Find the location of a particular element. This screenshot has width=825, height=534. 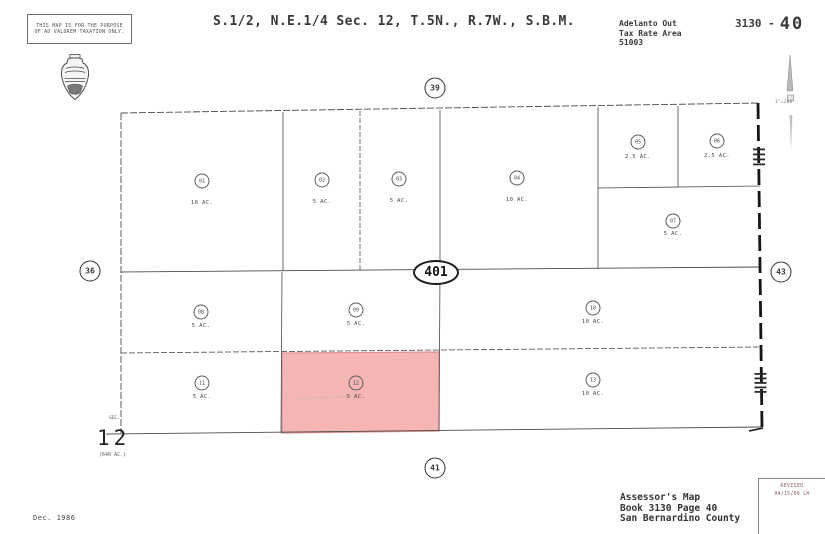

tax-rate-area-line1: Adelanto Out is located at coordinates (648, 23).